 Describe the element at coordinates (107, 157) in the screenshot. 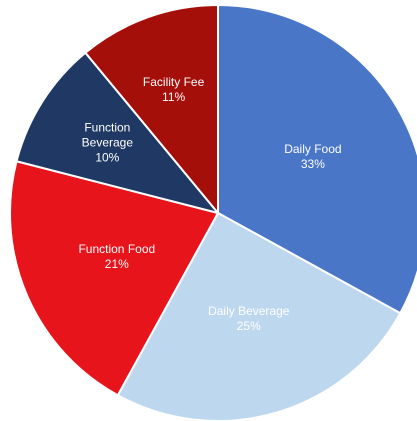

I see `slice-value: 10%` at that location.